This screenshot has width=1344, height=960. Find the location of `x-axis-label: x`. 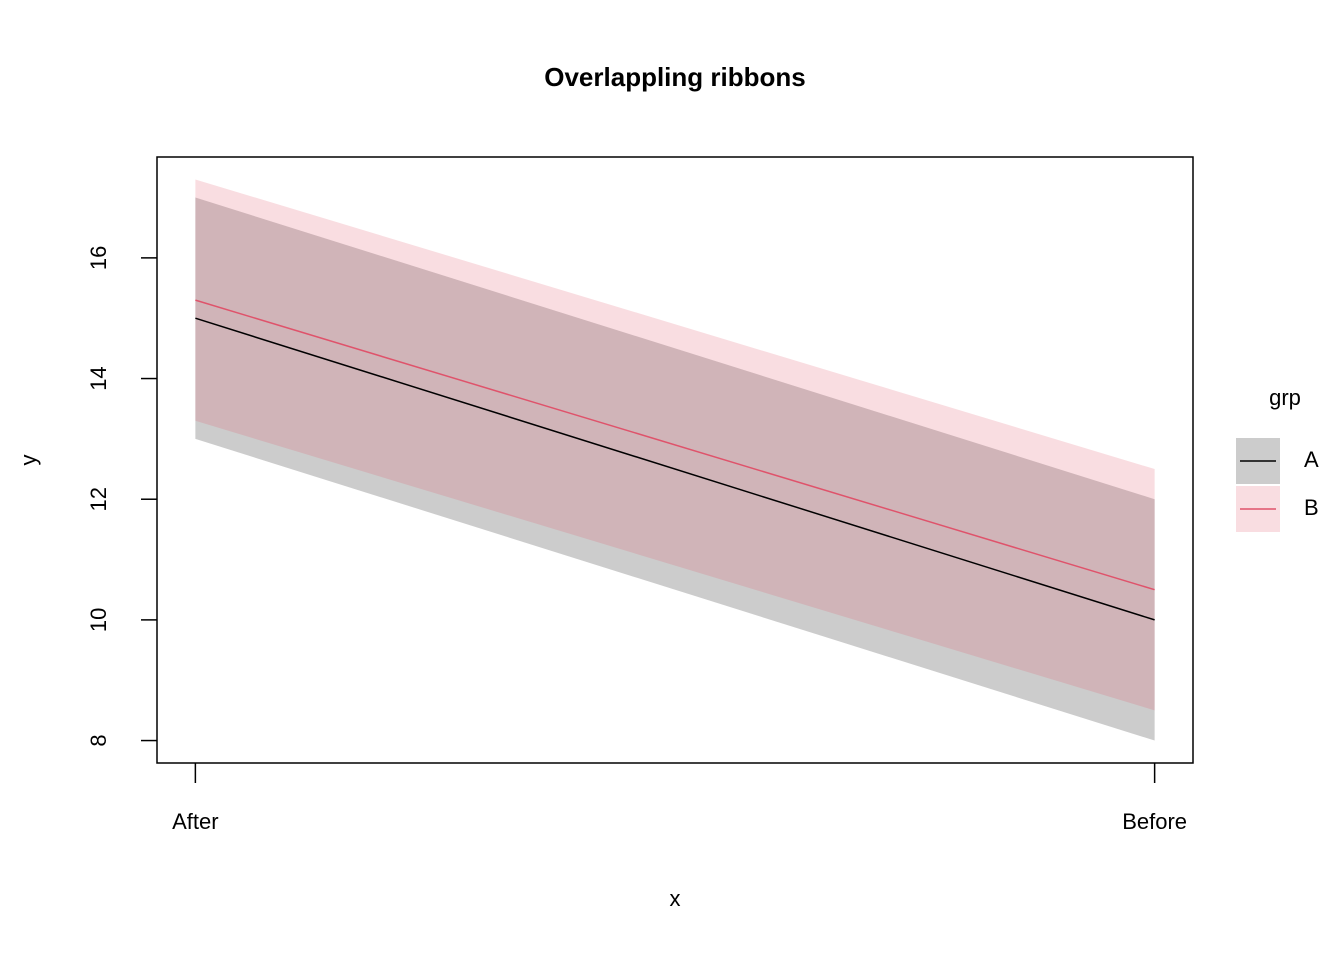

x-axis-label: x is located at coordinates (675, 898).